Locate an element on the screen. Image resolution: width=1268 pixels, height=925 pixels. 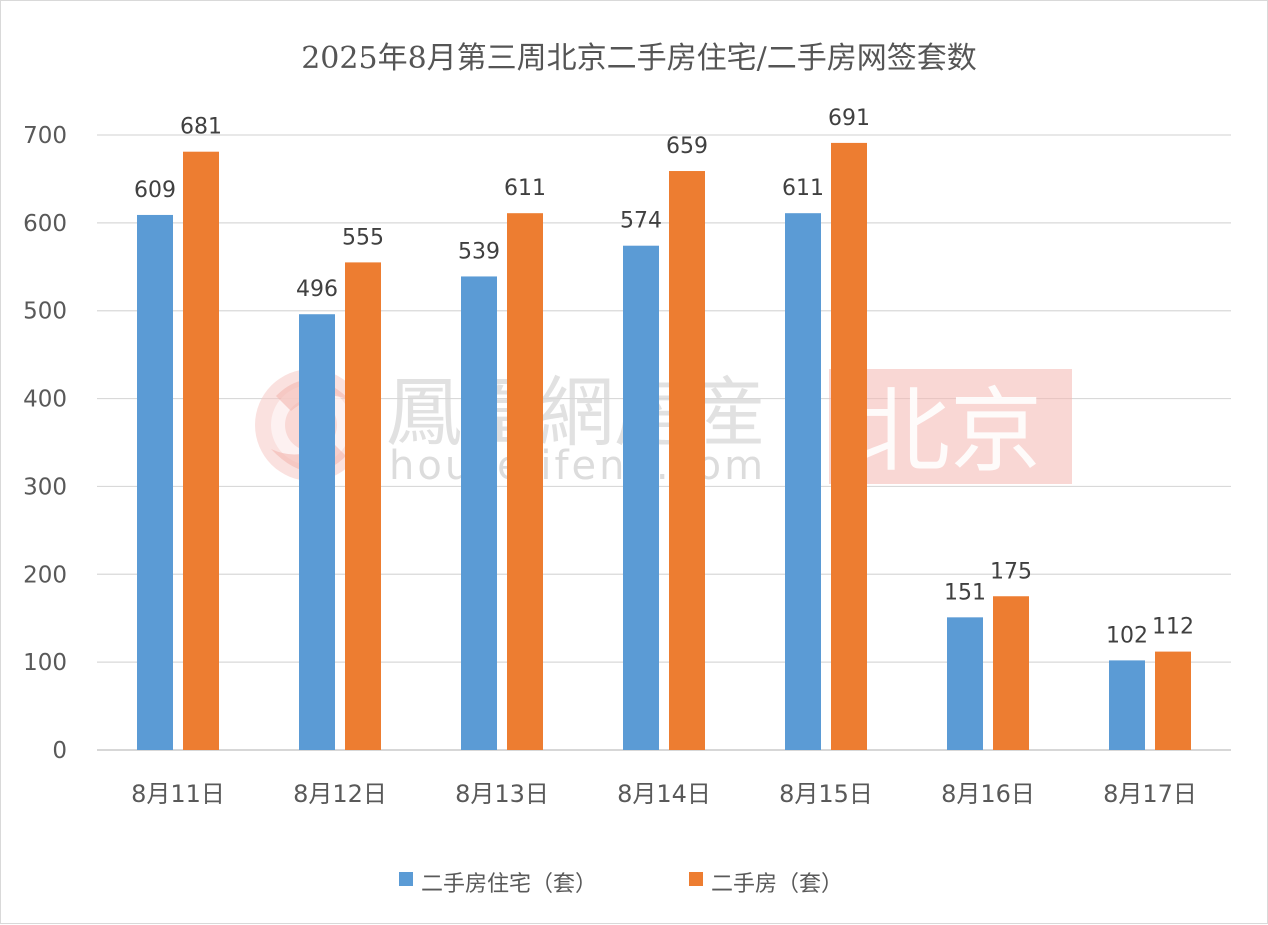
watermark-city-text: 北京 is located at coordinates (950, 431).